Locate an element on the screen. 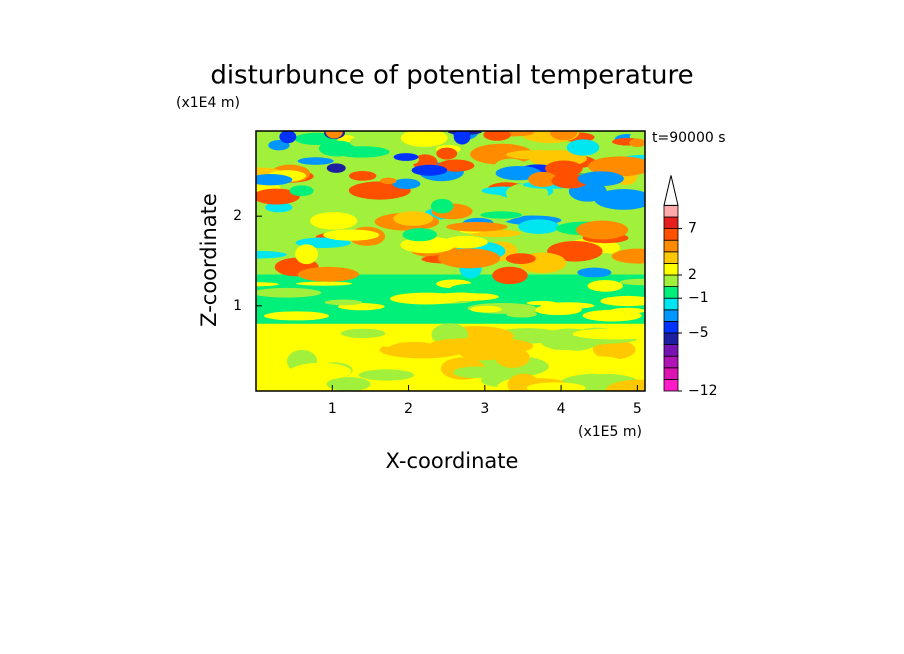 Image resolution: width=904 pixels, height=654 pixels. colorbar-label: 7 is located at coordinates (692, 229).